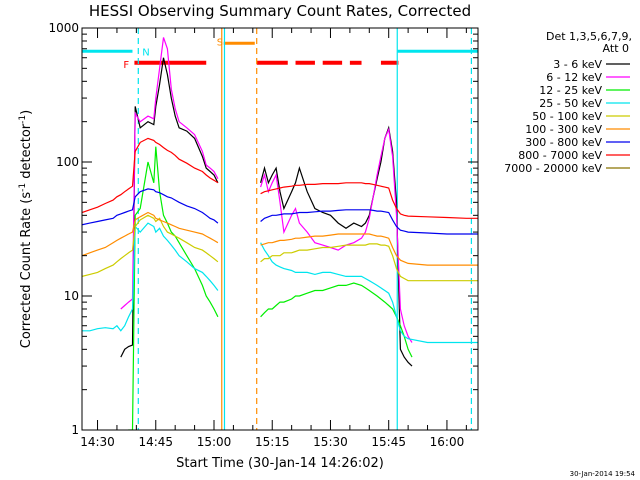 This screenshot has width=640, height=480. I want to click on y-axis-label-sup-1: -1, so click(23, 187).